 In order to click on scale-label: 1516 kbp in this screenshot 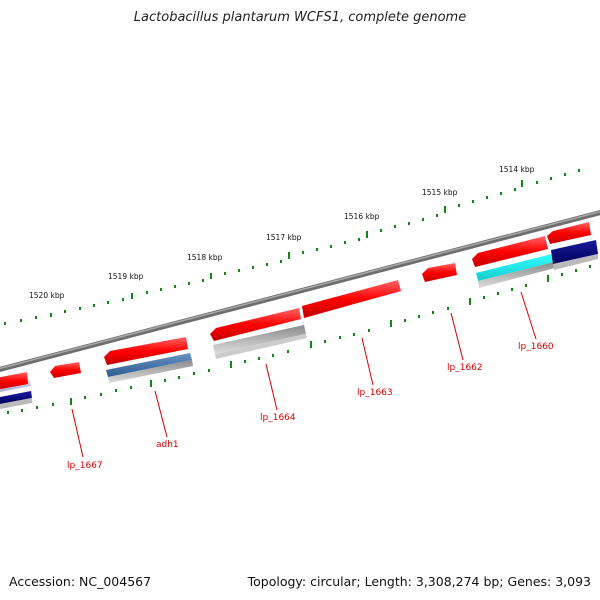, I will do `click(362, 216)`.